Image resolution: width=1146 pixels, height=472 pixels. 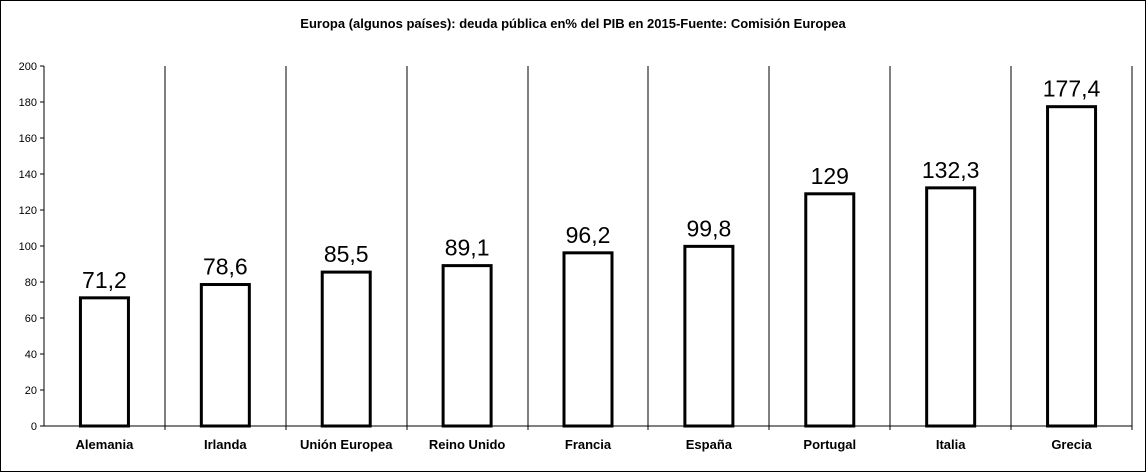 I want to click on category-label: Italia, so click(x=951, y=444).